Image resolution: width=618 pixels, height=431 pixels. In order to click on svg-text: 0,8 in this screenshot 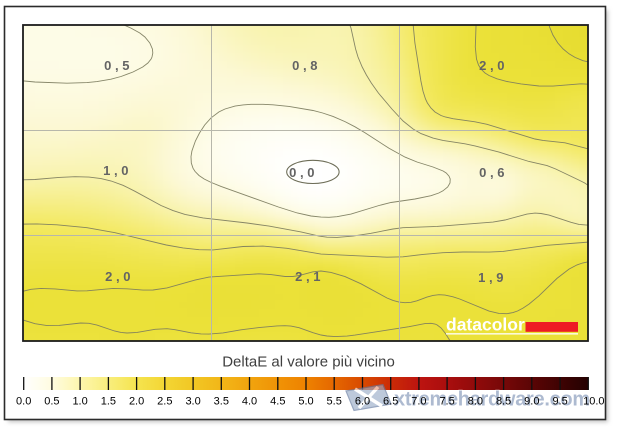, I will do `click(306, 65)`.